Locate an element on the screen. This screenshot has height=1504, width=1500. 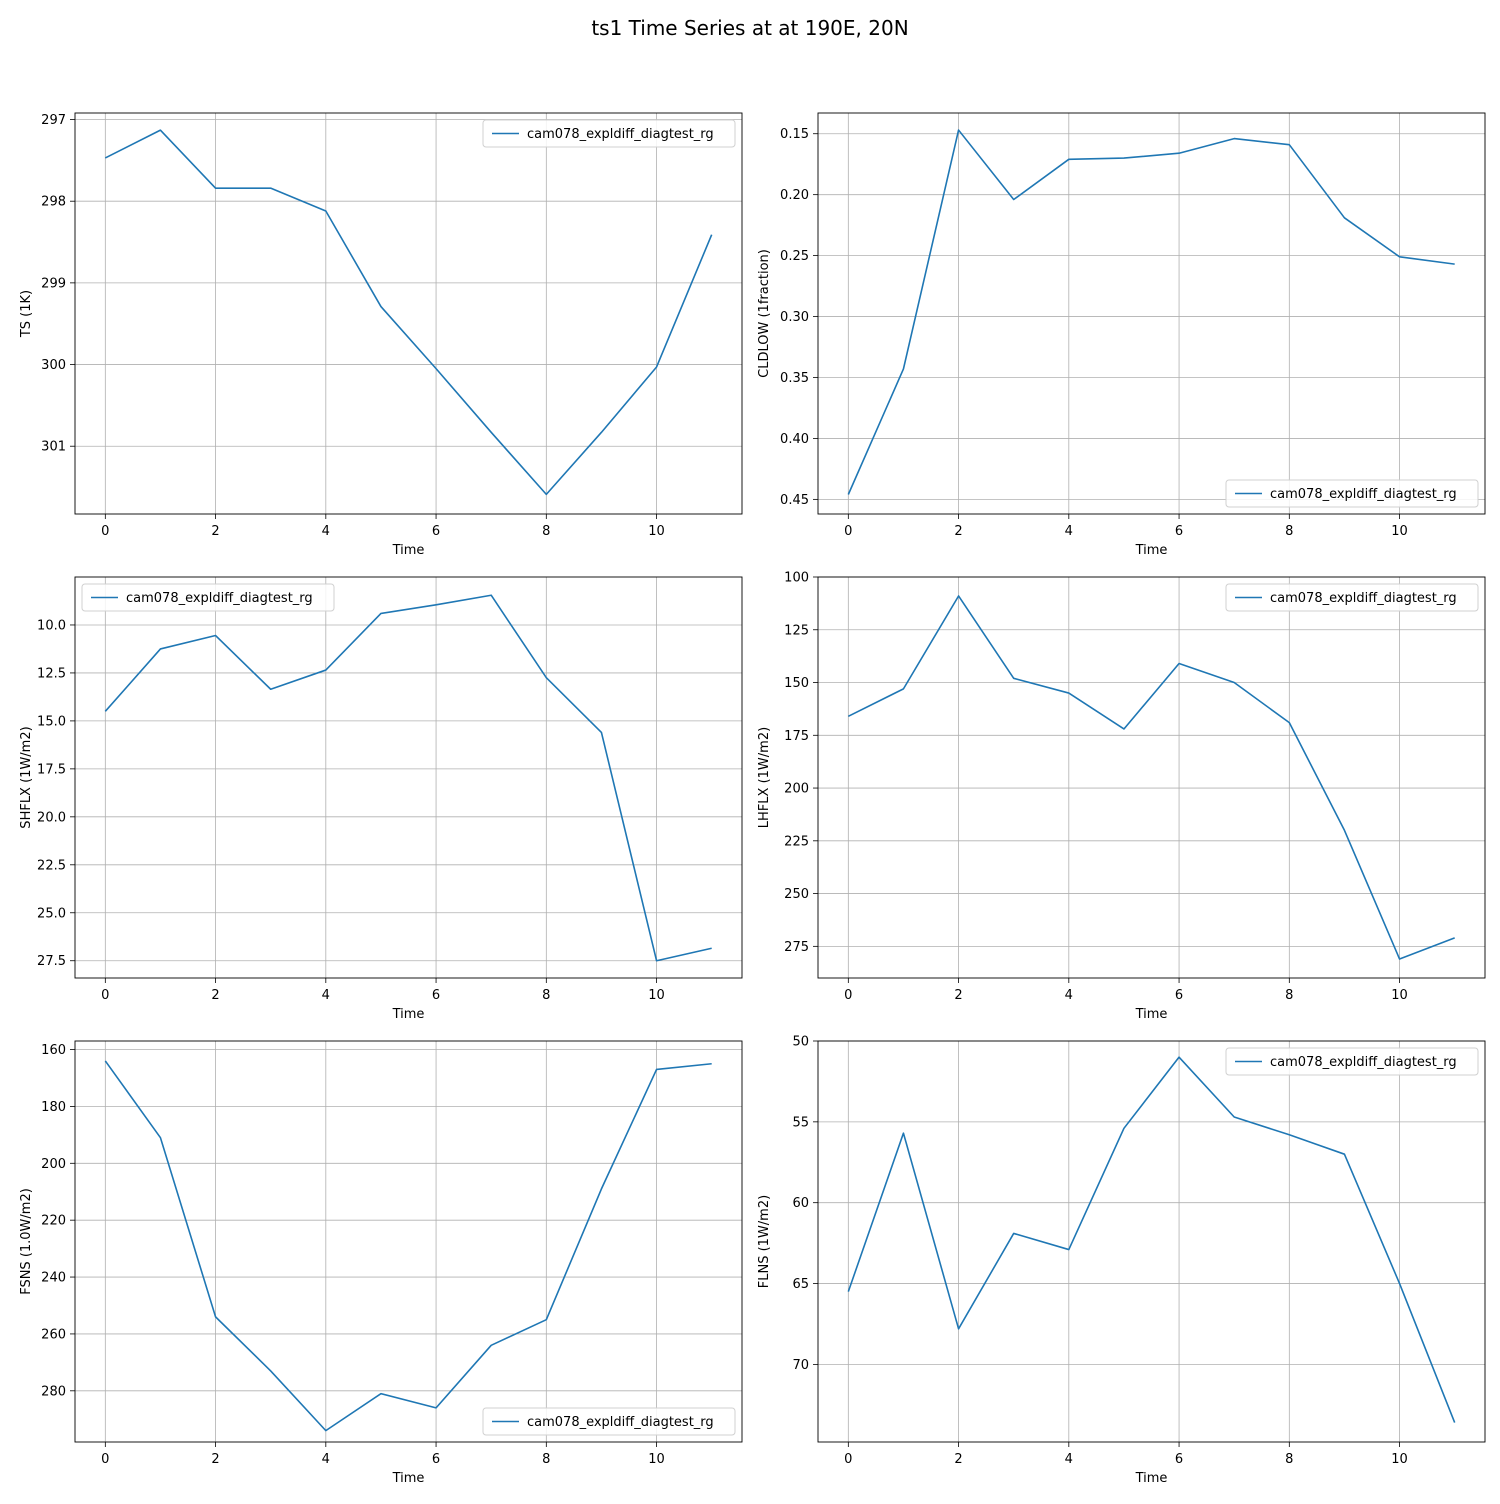
y-axis-label: SHFLX (1W/m2) is located at coordinates (26, 777).